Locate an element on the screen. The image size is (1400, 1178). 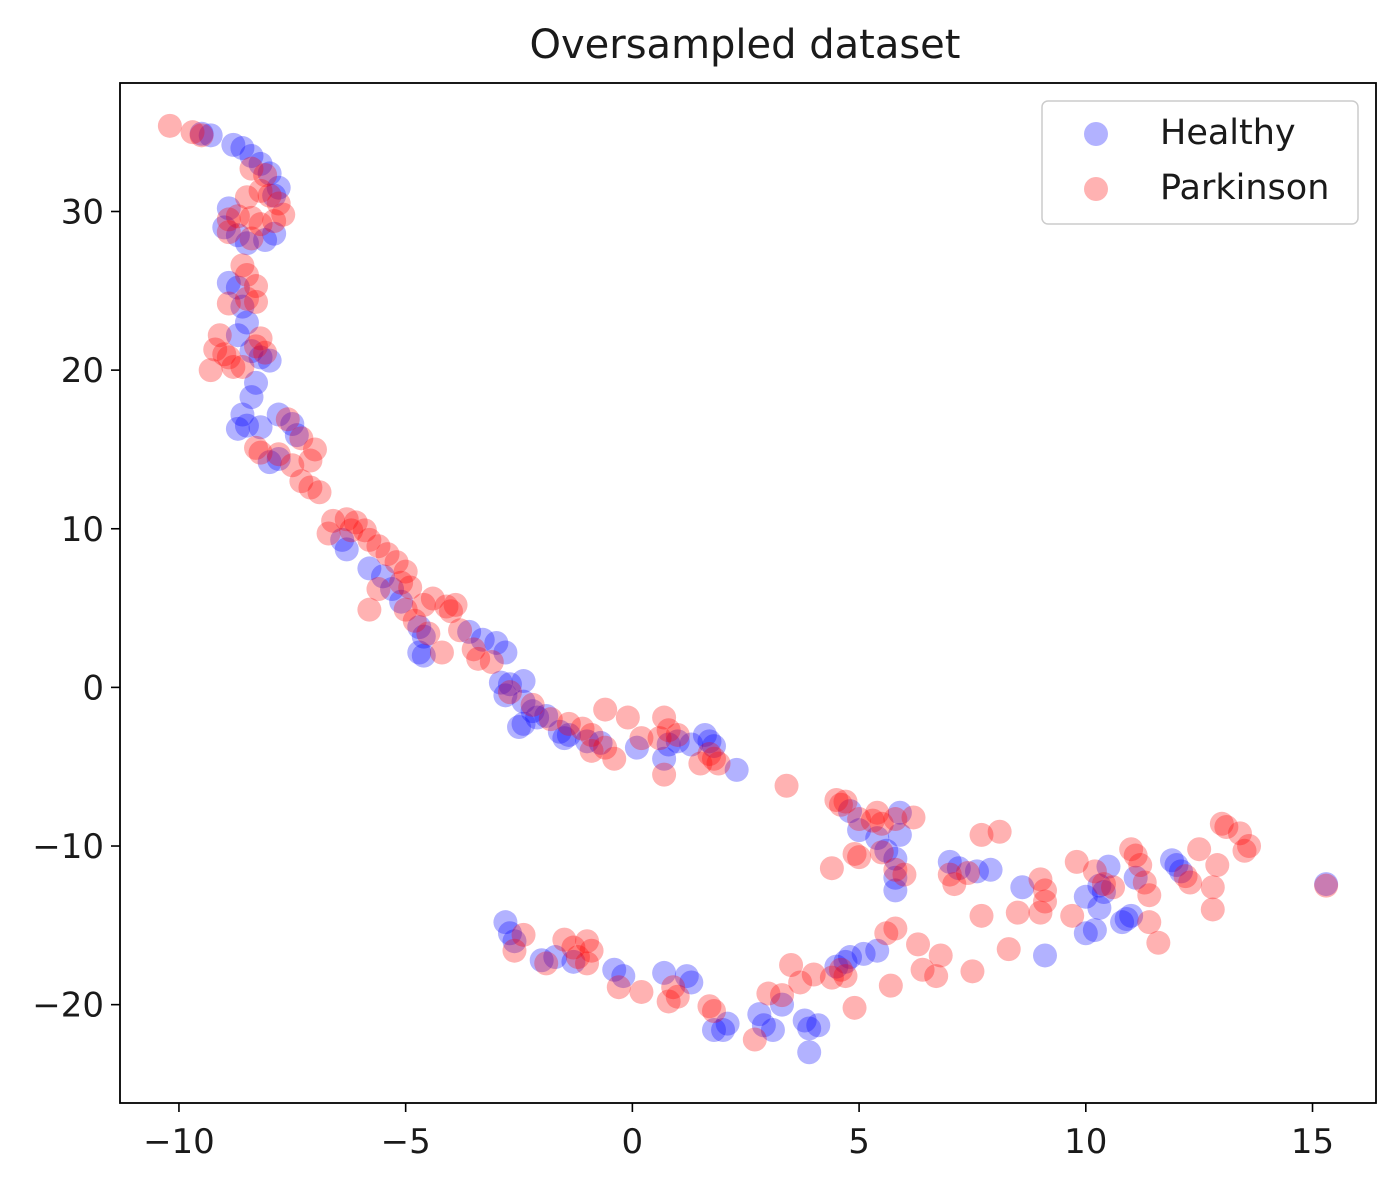
x-tick-label: −10 is located at coordinates (179, 1142).